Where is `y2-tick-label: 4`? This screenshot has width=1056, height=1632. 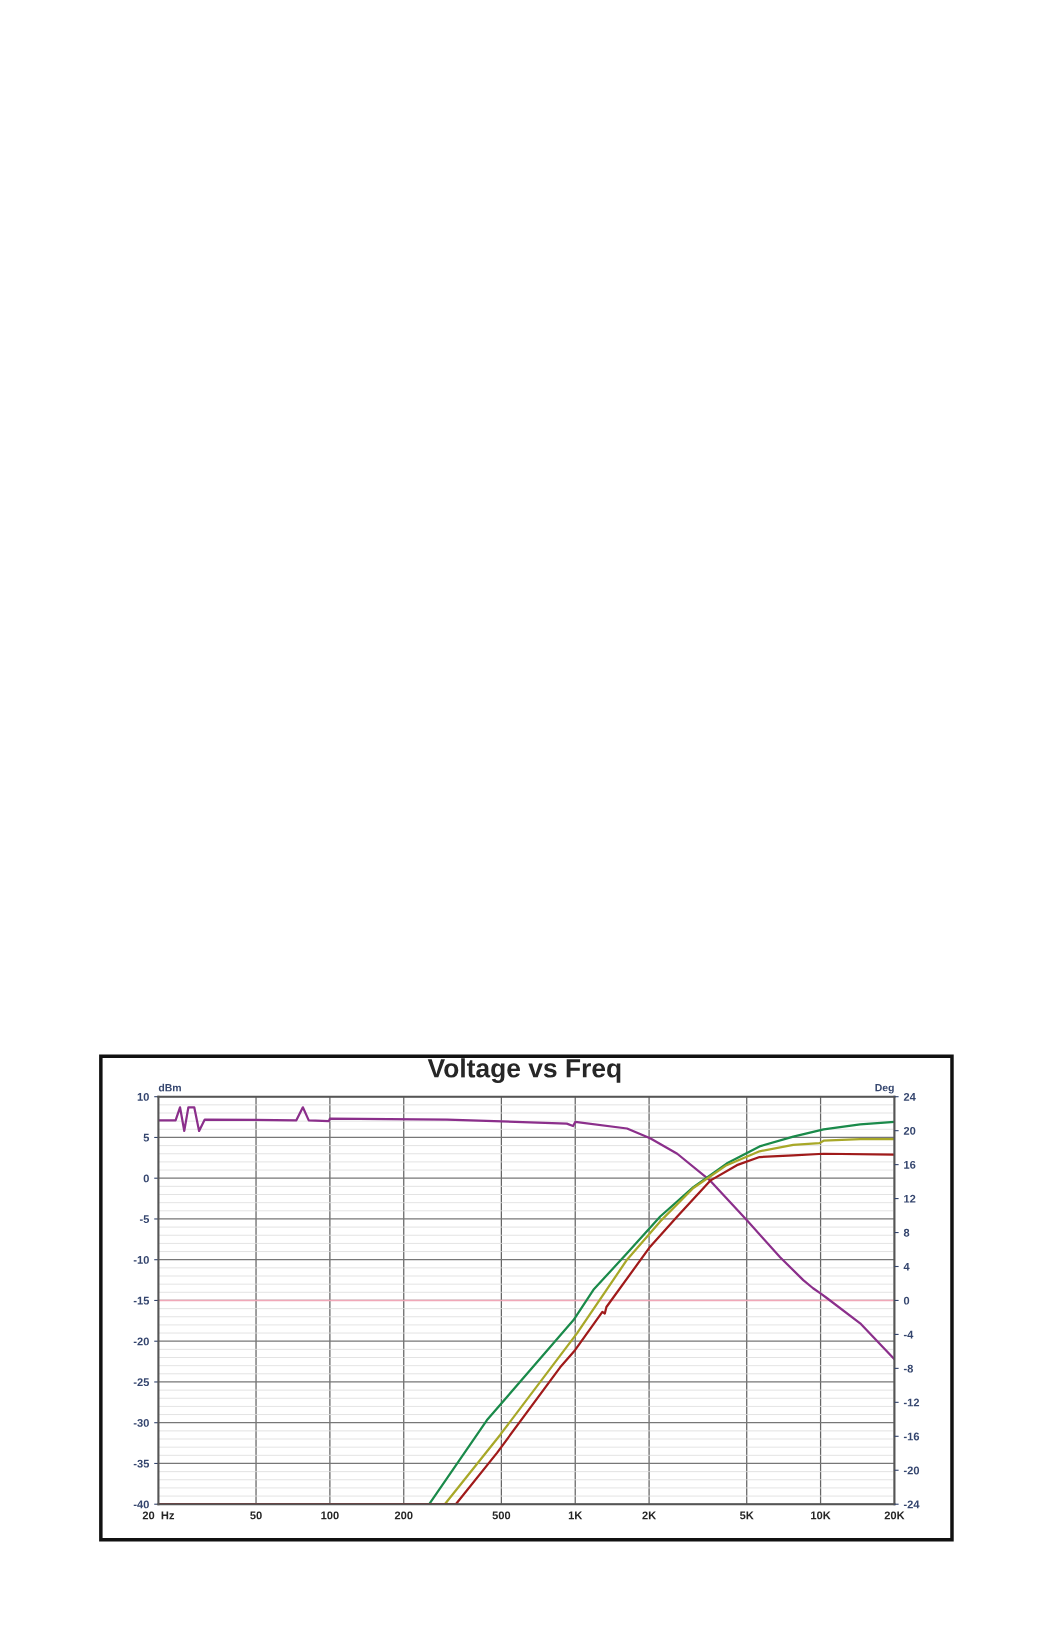 y2-tick-label: 4 is located at coordinates (906, 1266).